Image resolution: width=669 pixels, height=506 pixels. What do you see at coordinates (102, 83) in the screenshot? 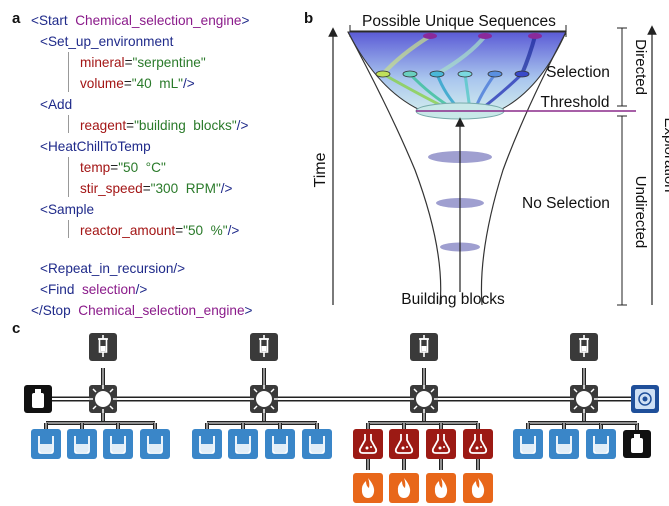
I see `code-attr: volume` at bounding box center [102, 83].